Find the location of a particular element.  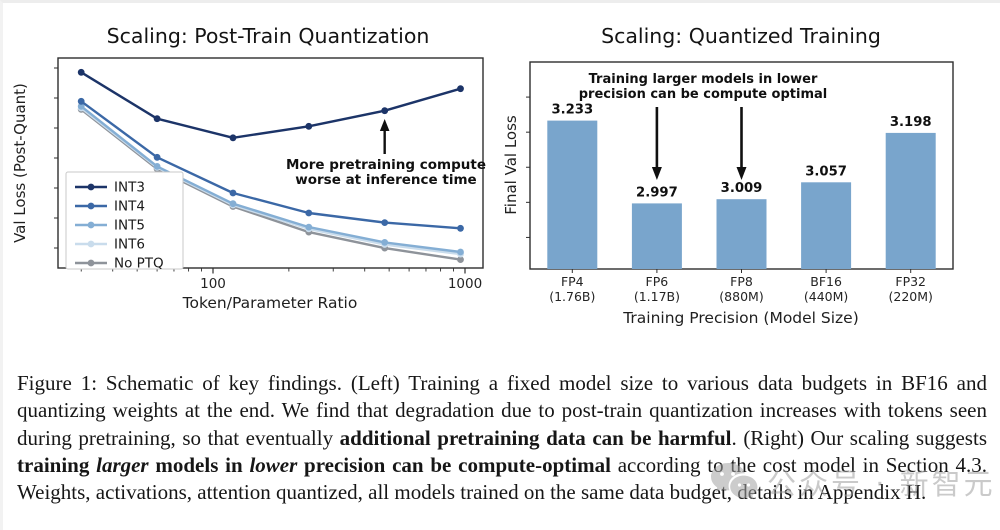

legend-label: INT6 is located at coordinates (129, 245).